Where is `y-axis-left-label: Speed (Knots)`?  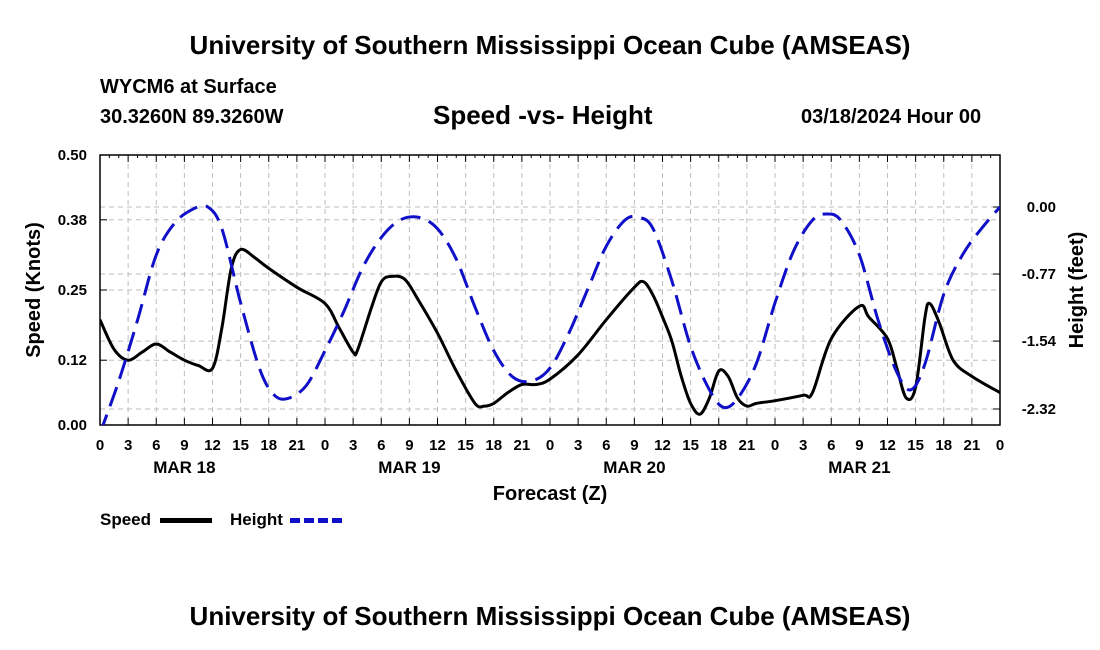
y-axis-left-label: Speed (Knots) is located at coordinates (34, 290).